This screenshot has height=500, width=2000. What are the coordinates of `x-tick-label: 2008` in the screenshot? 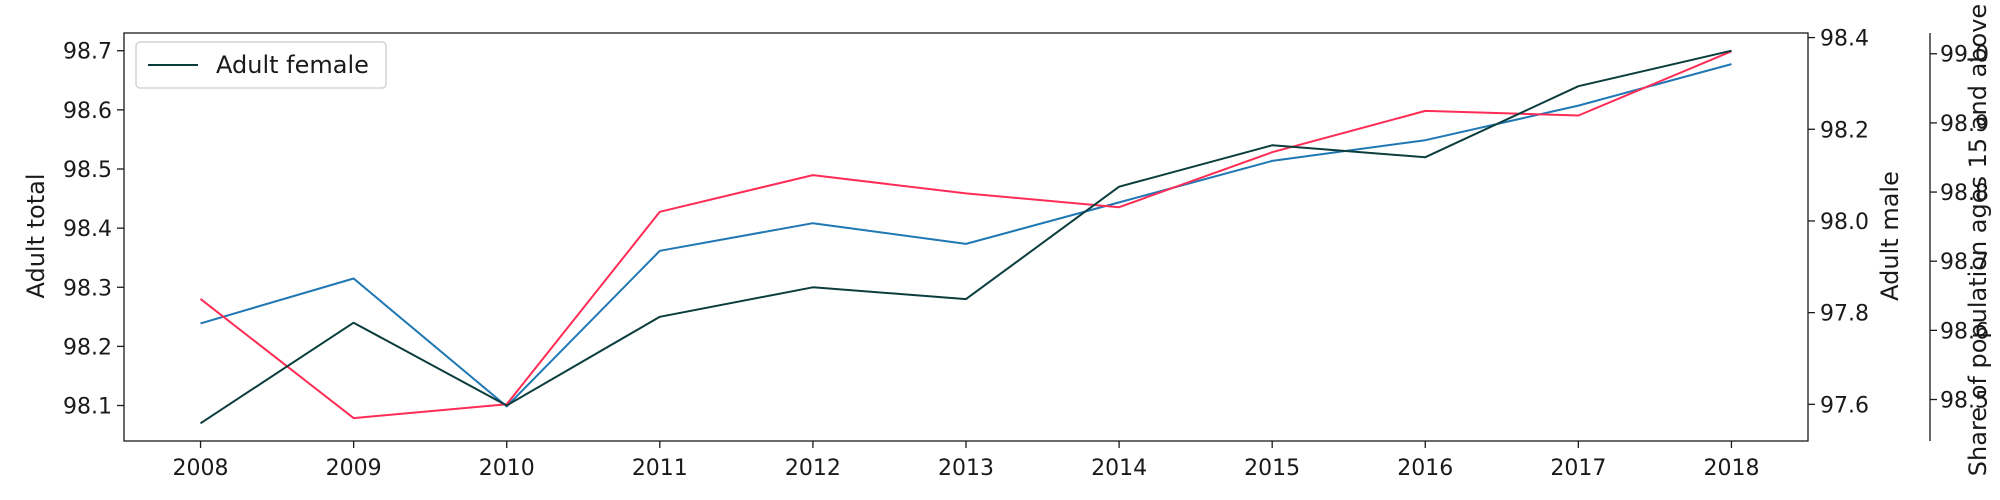 It's located at (201, 468).